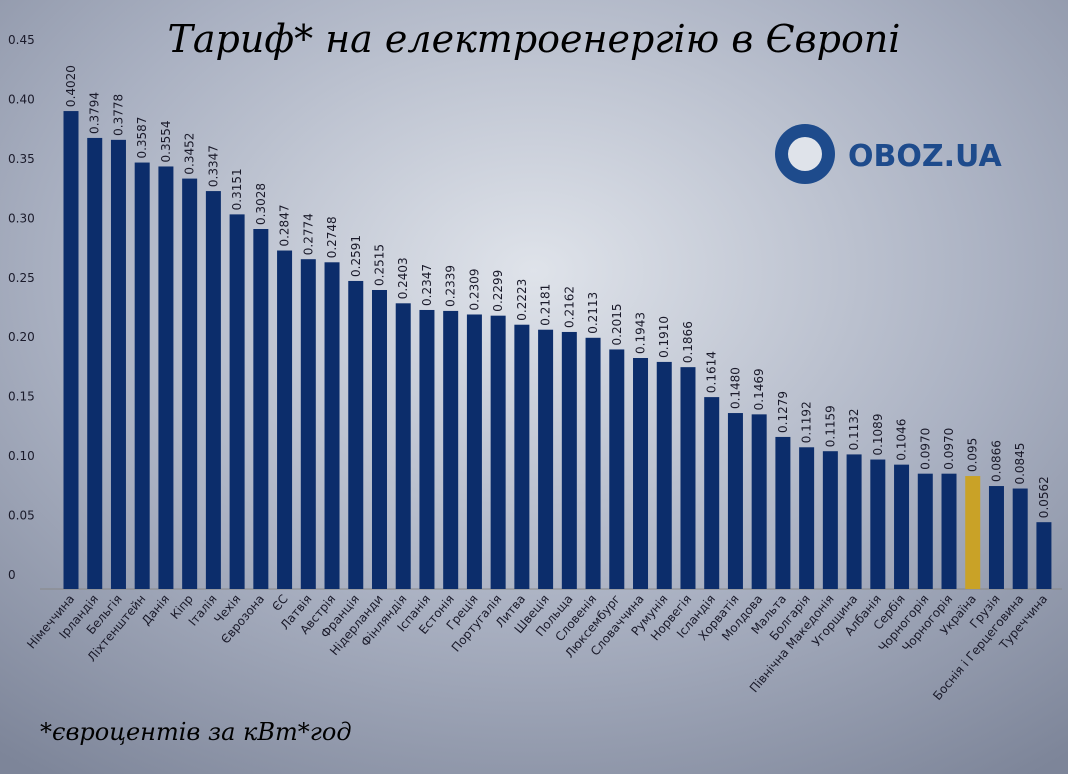  What do you see at coordinates (593, 313) in the screenshot?
I see `value-label: 0.2113` at bounding box center [593, 313].